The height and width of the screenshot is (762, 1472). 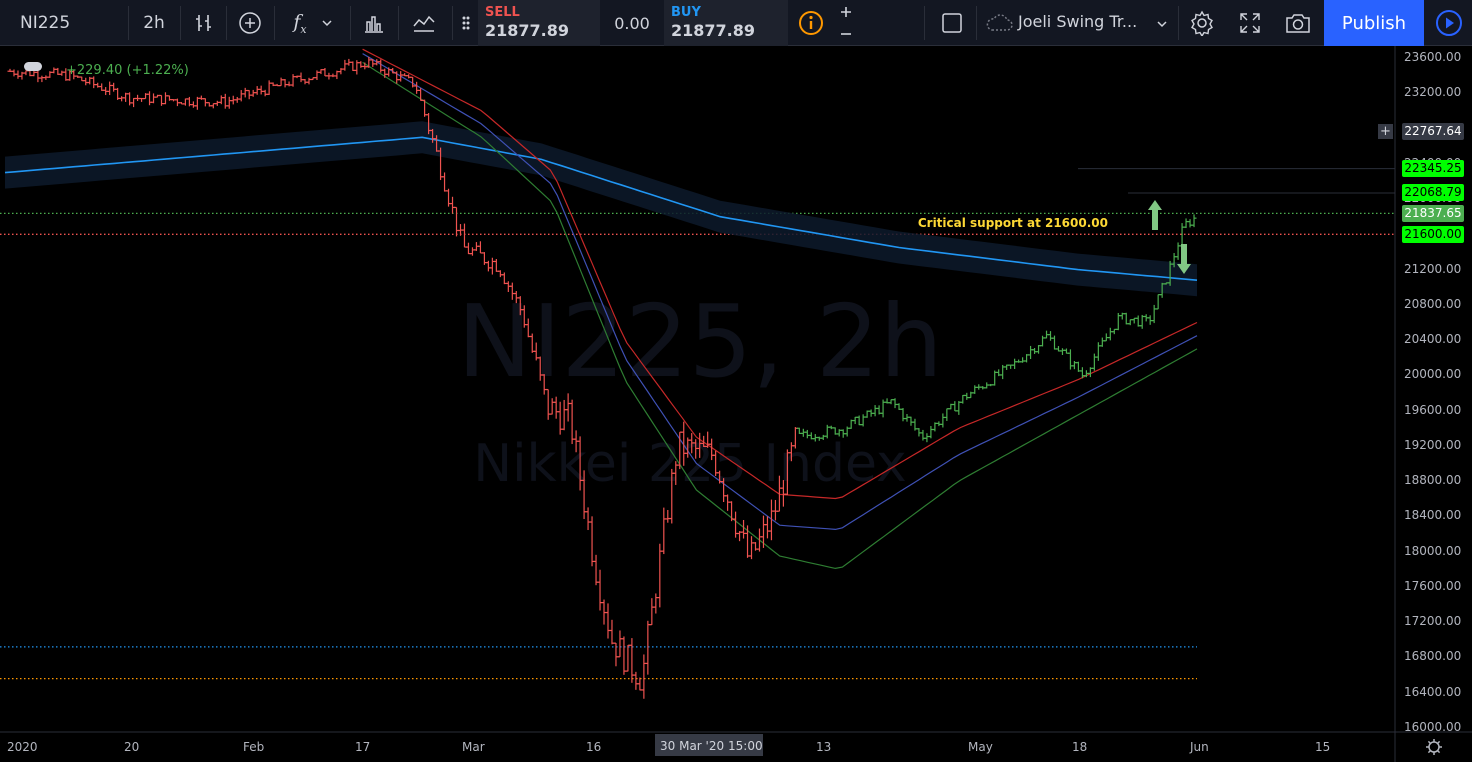 I want to click on drag-handle, so click(x=466, y=23).